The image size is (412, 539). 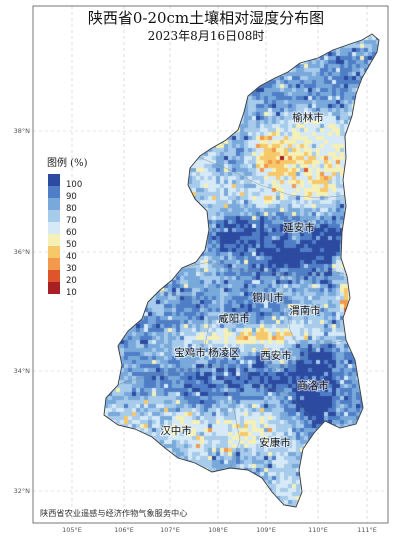 I want to click on legend-label-10: 10, so click(x=71, y=293).